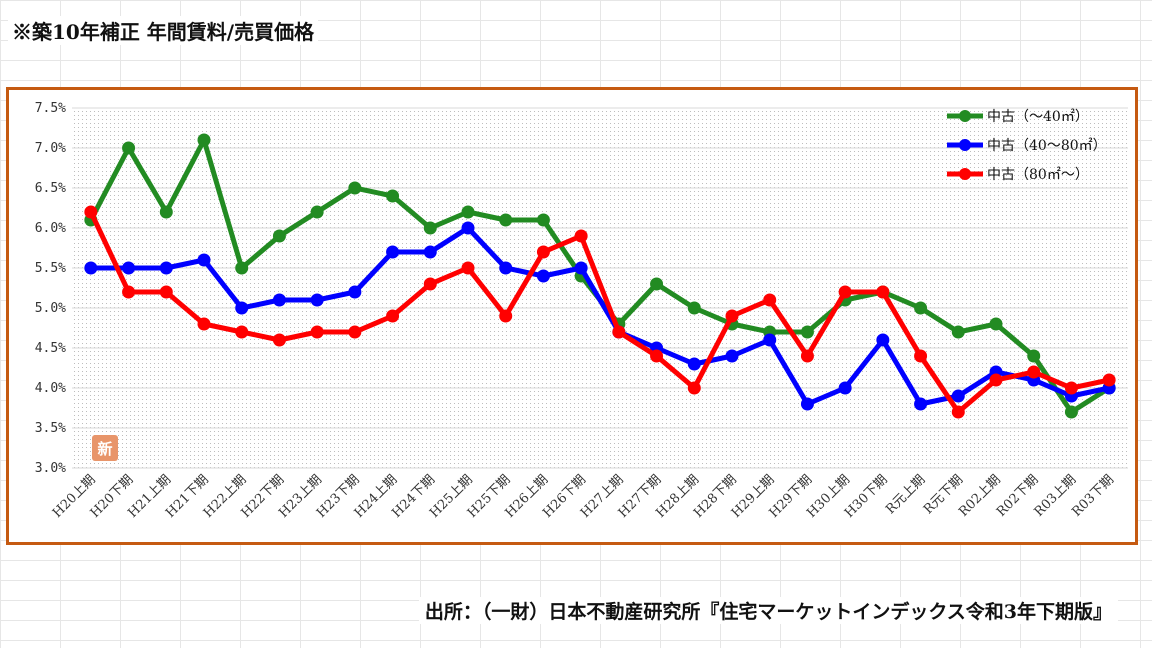  I want to click on y-tick-label: 3.5%, so click(50, 428).